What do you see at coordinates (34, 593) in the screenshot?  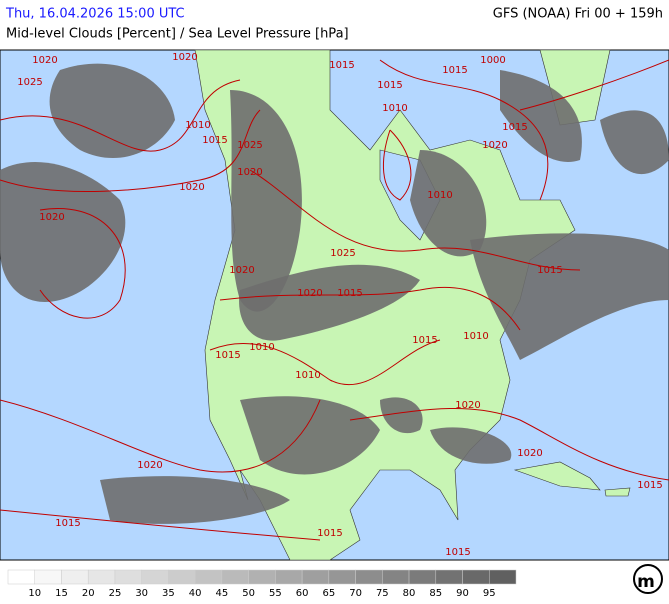 I see `legend-label: 10` at bounding box center [34, 593].